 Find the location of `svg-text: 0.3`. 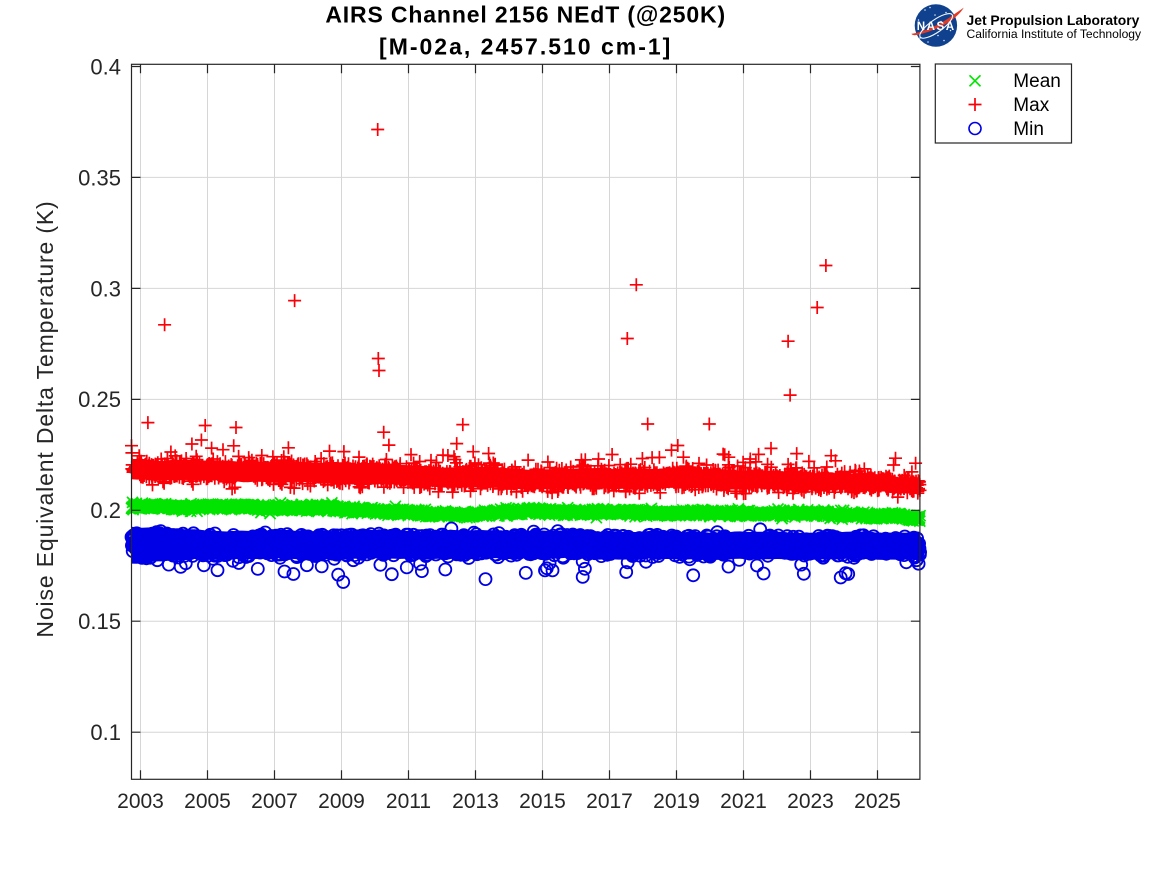

svg-text: 0.3 is located at coordinates (105, 288).